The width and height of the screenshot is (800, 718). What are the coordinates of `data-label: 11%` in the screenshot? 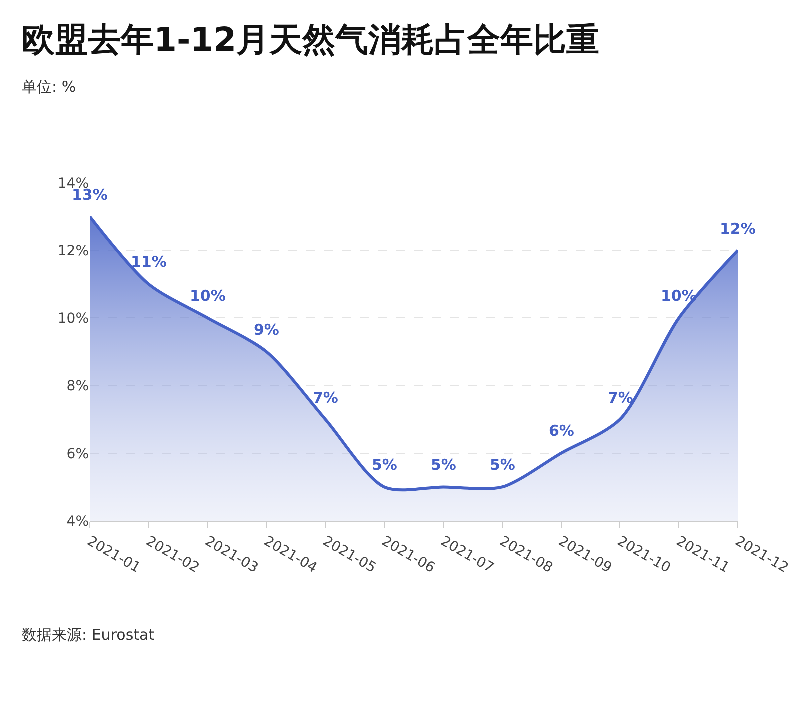 It's located at (149, 262).